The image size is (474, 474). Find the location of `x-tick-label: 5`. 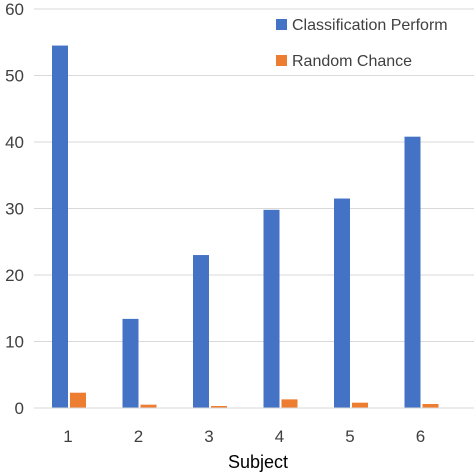

x-tick-label: 5 is located at coordinates (349, 436).